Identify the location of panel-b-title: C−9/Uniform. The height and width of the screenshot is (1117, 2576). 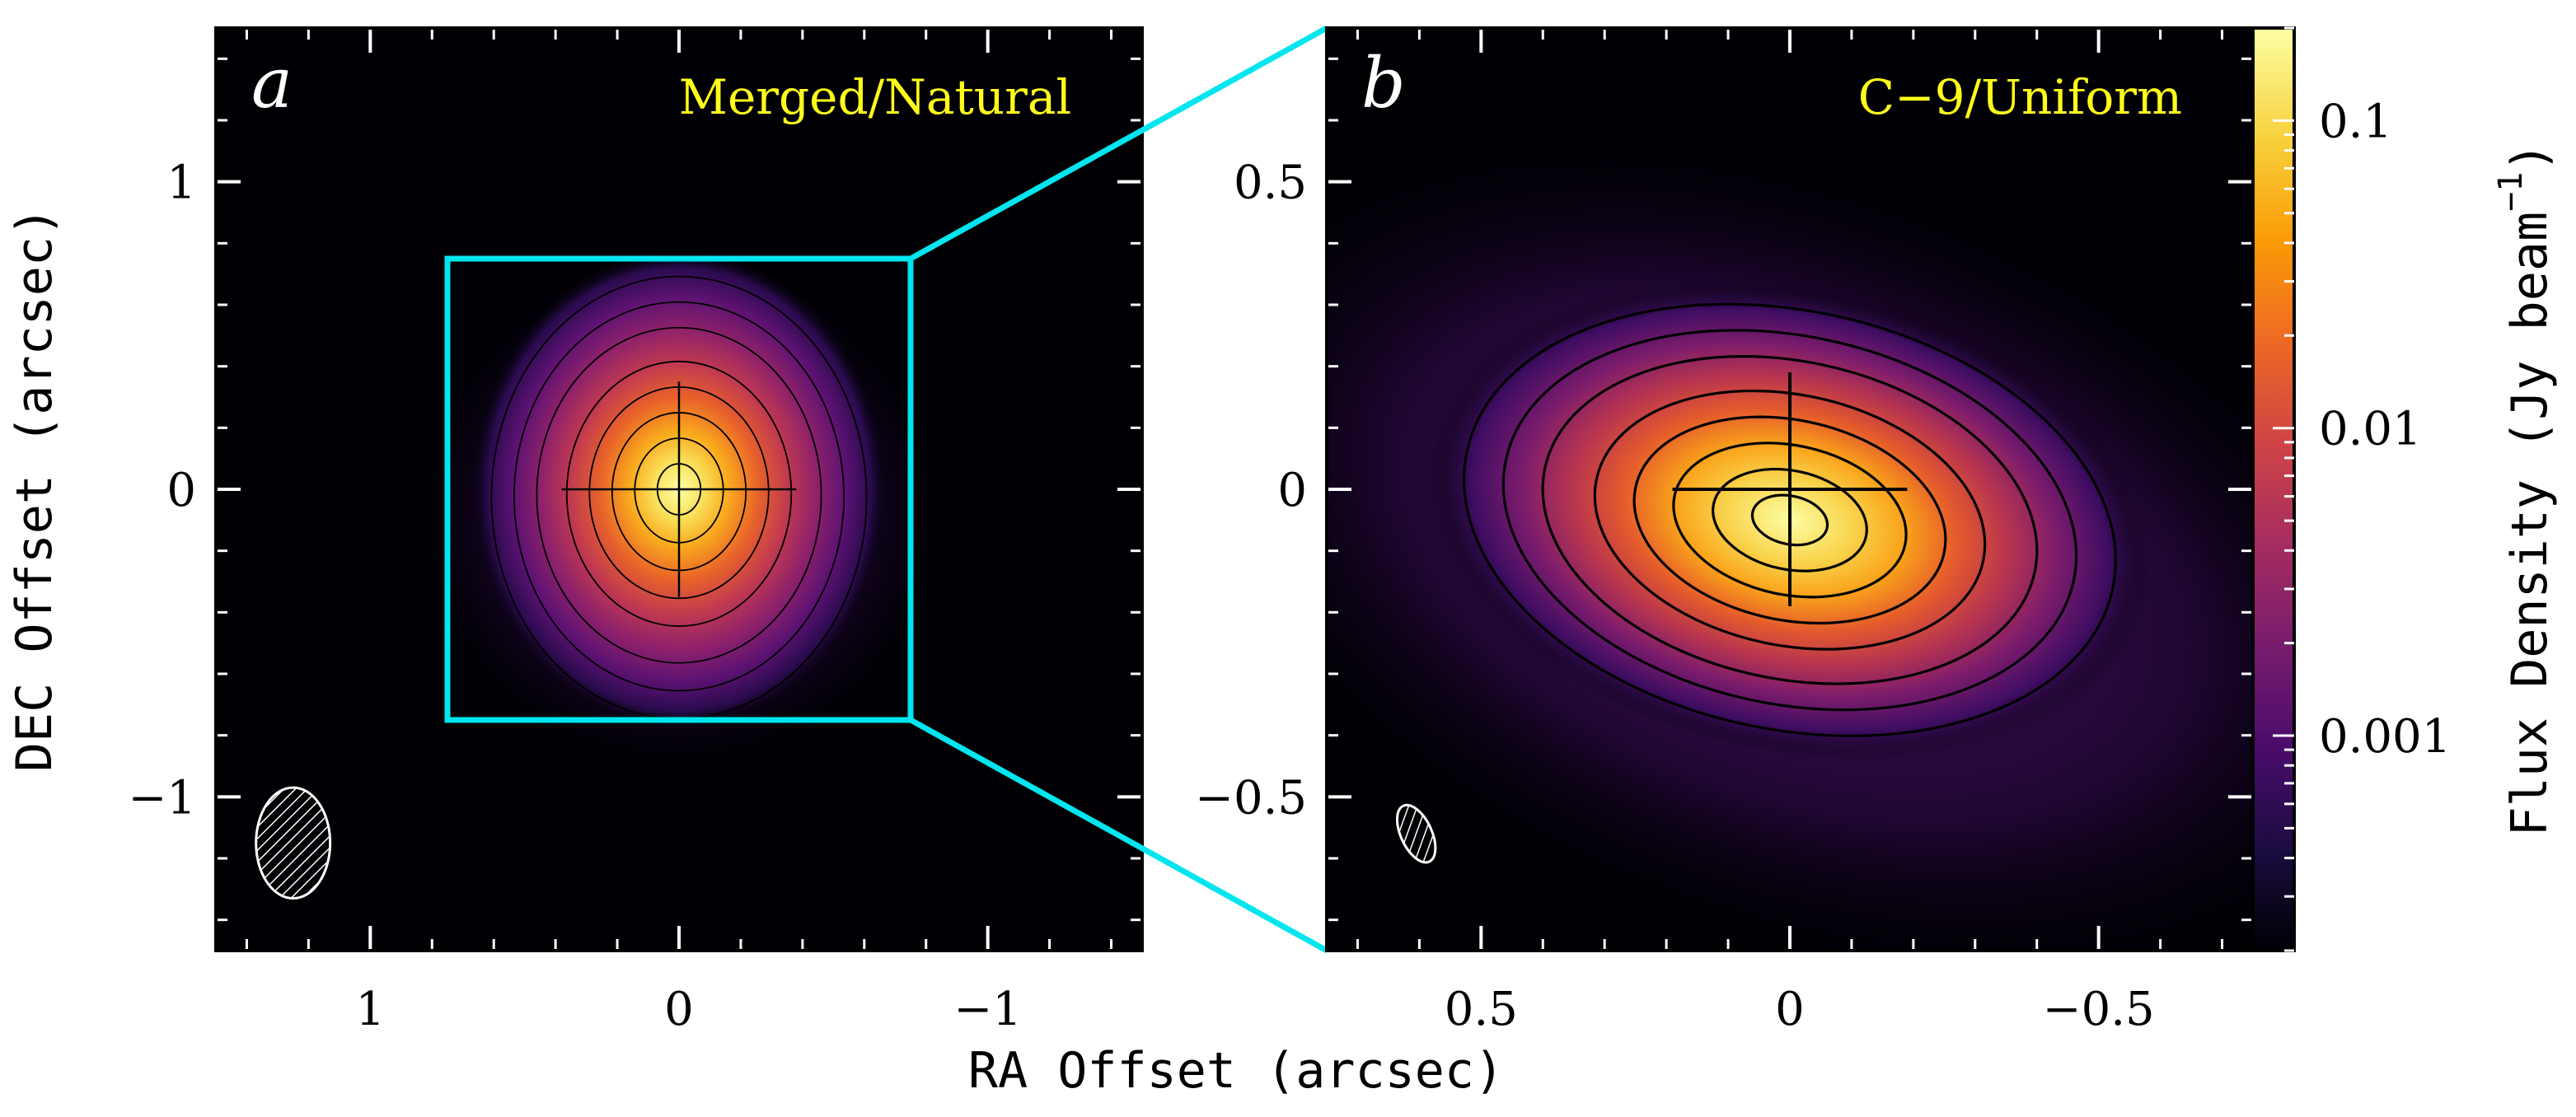
(2020, 97).